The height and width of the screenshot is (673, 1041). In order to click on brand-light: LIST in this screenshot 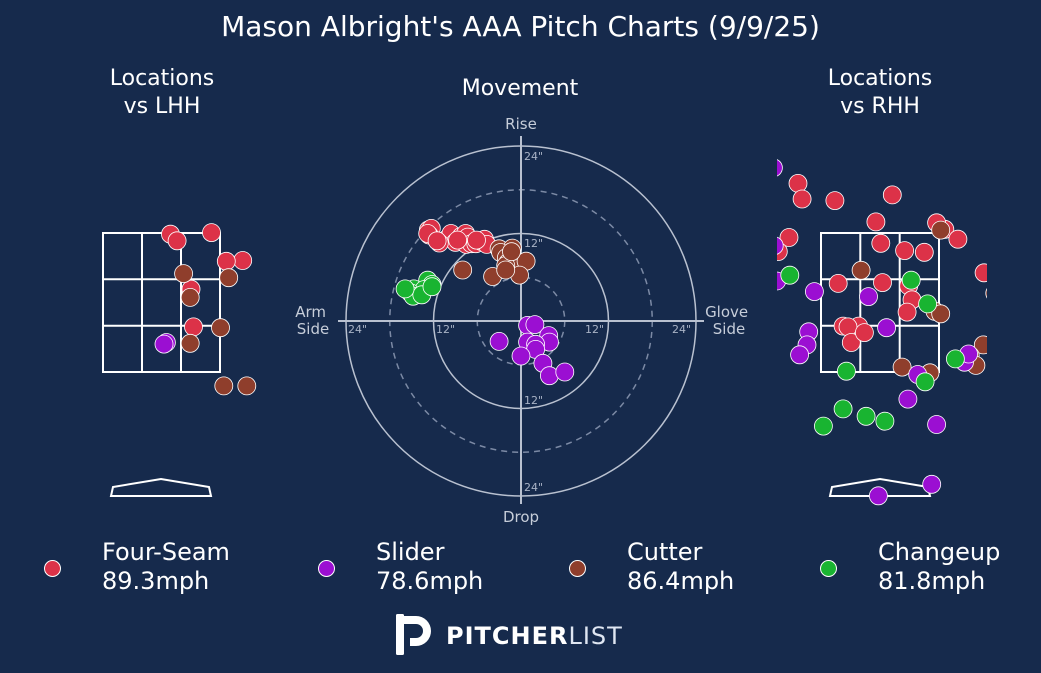, I will do `click(595, 636)`.